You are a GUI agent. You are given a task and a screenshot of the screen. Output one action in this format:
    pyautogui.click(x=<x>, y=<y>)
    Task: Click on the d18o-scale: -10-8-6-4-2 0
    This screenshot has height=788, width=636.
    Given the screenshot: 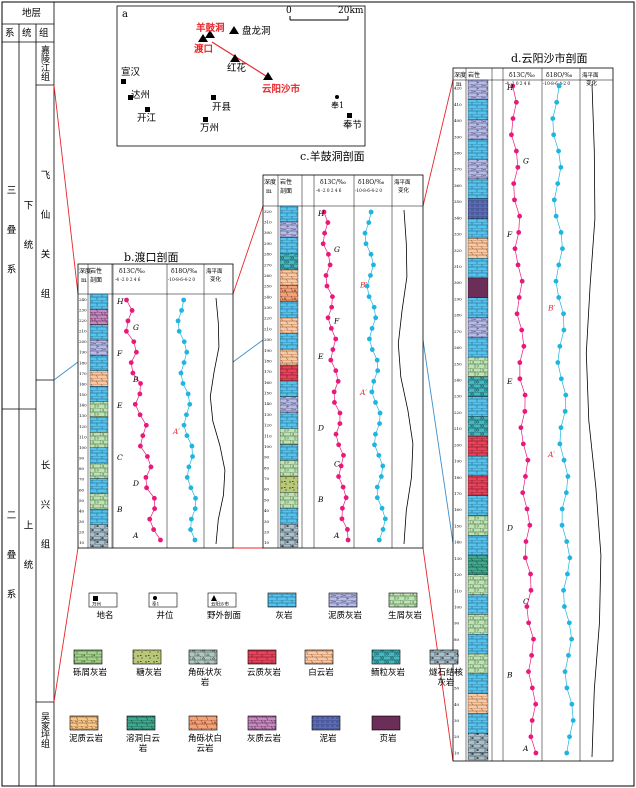 What is the action you would take?
    pyautogui.click(x=556, y=83)
    